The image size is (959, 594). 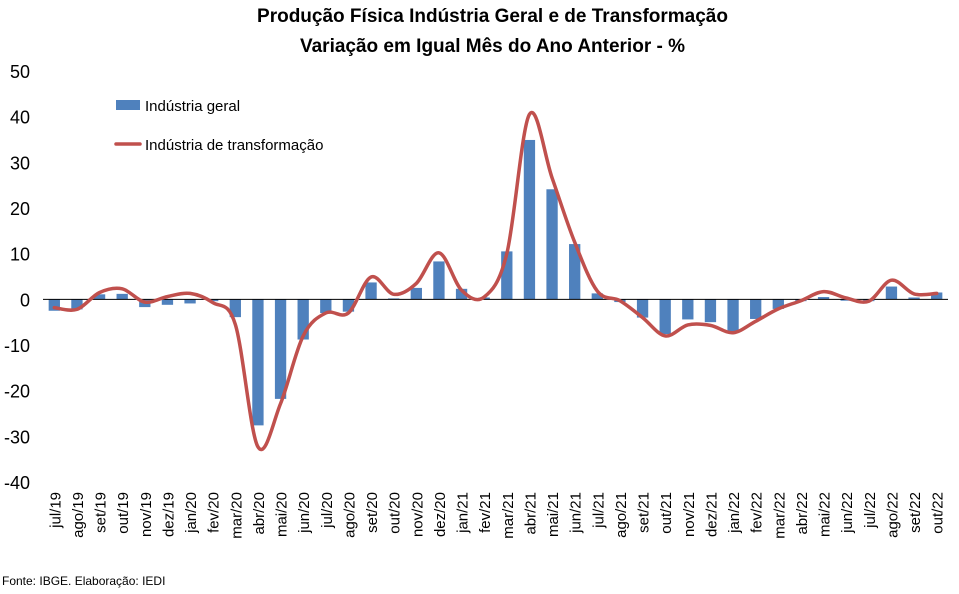 I want to click on y-tick-label: -10, so click(x=17, y=346).